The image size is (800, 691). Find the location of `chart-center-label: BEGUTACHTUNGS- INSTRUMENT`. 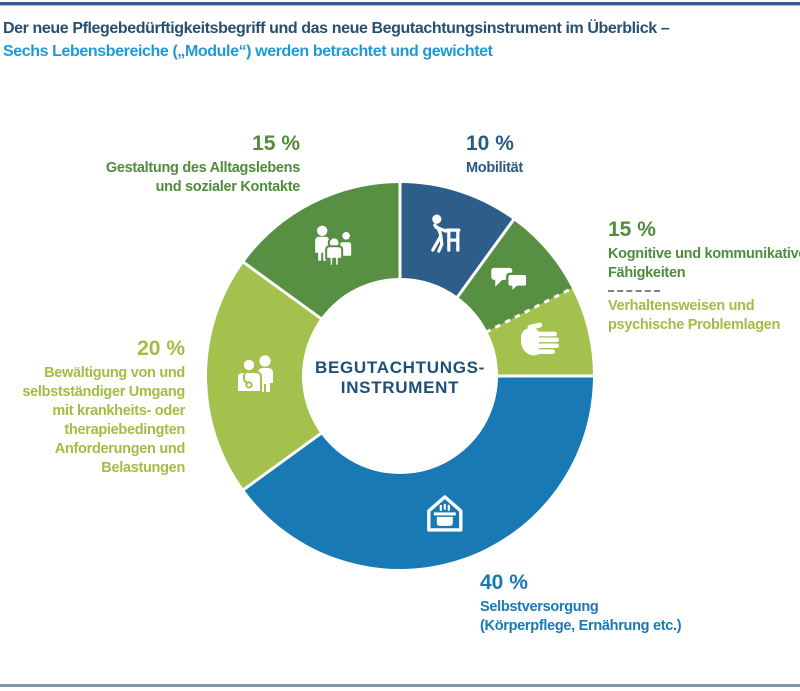

chart-center-label: BEGUTACHTUNGS- INSTRUMENT is located at coordinates (400, 378).